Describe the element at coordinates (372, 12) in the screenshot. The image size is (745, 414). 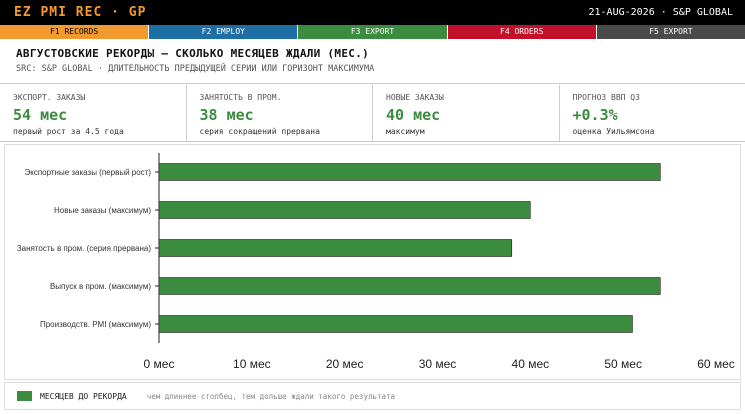
I see `terminal-header: EZ PMI REC · GP 21-AUG-2026 · S&P GLOBAL` at that location.